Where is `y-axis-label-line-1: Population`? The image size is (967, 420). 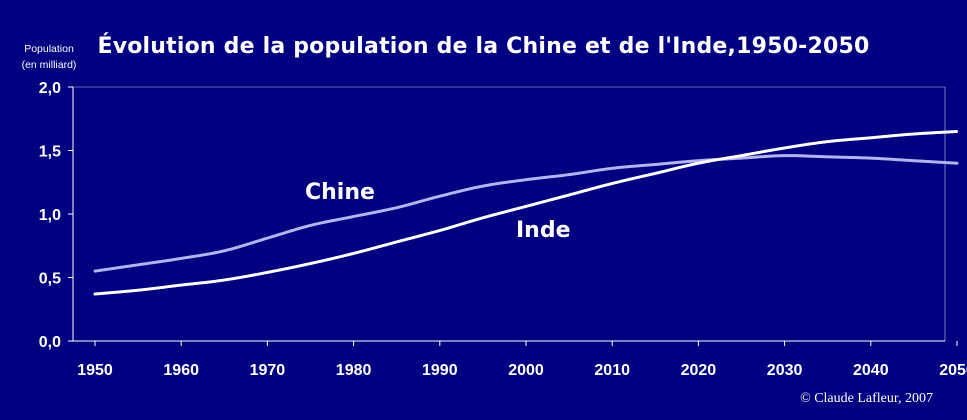 y-axis-label-line-1: Population is located at coordinates (49, 49).